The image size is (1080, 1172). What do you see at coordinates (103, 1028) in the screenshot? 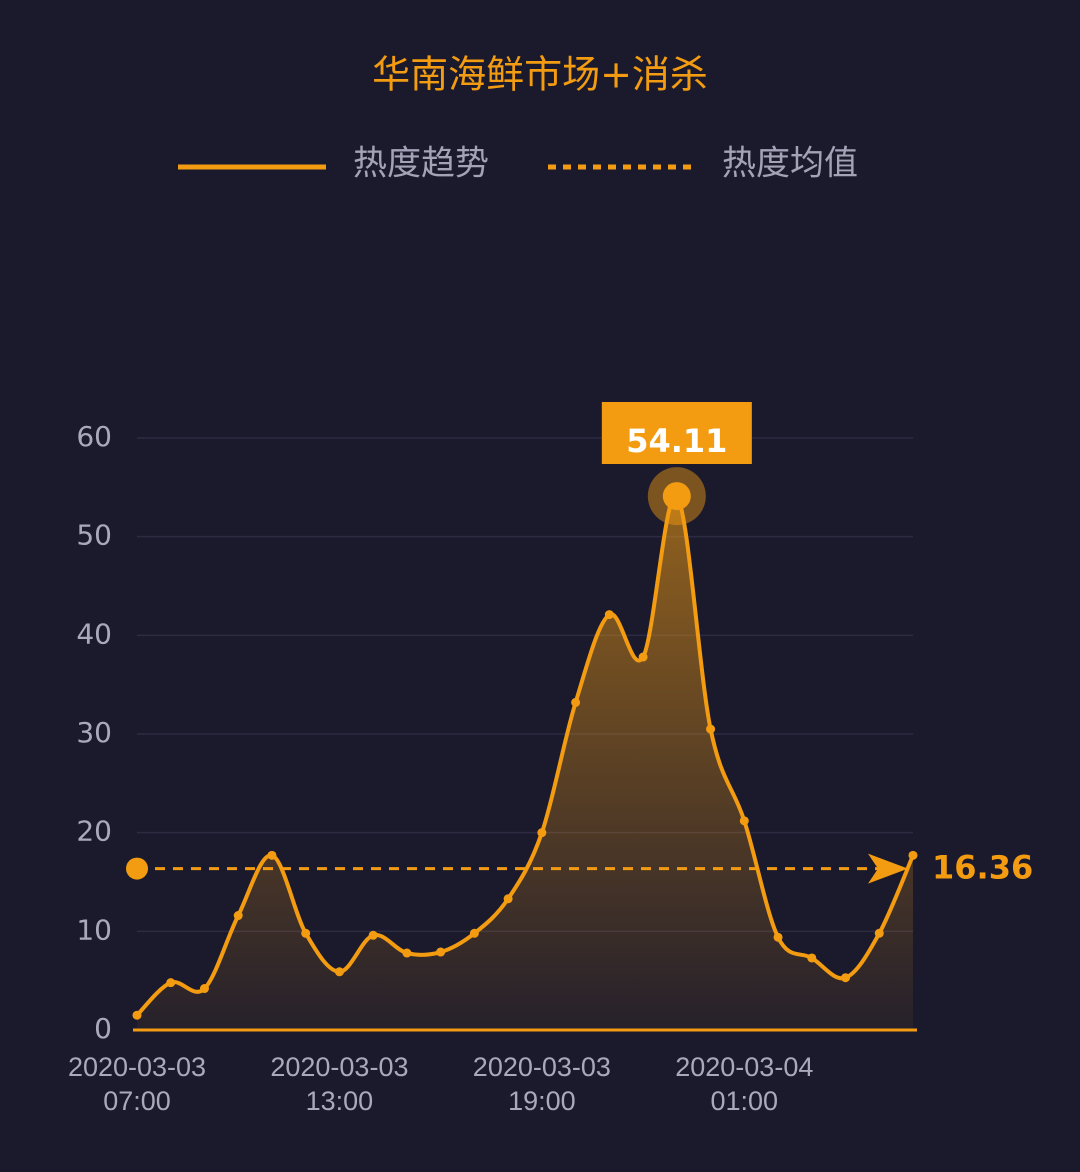
I see `y-tick-label: 0` at bounding box center [103, 1028].